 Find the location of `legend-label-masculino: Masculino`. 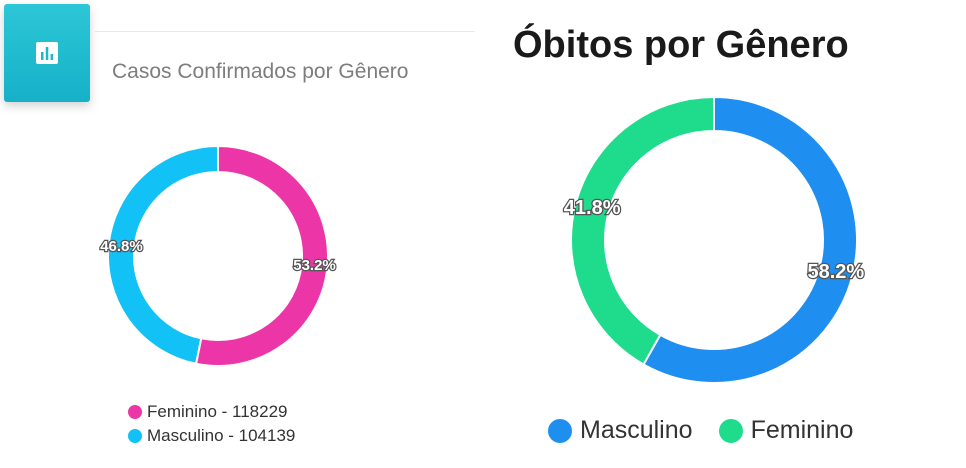

legend-label-masculino: Masculino is located at coordinates (636, 430).